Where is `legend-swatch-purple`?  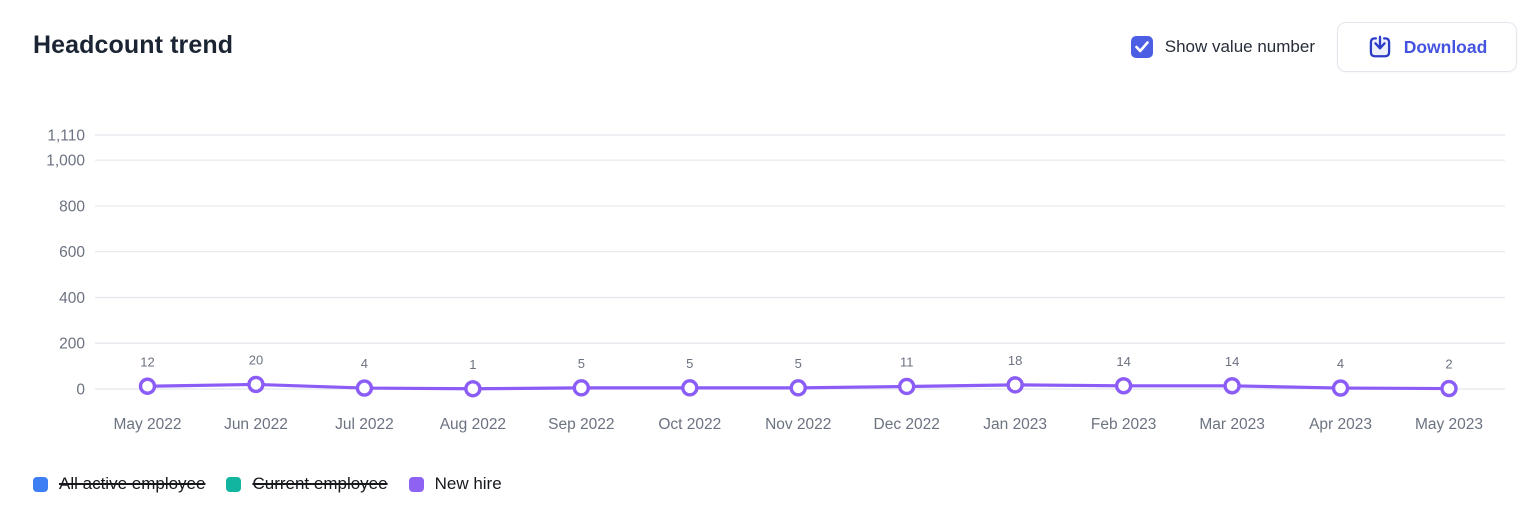
legend-swatch-purple is located at coordinates (416, 484).